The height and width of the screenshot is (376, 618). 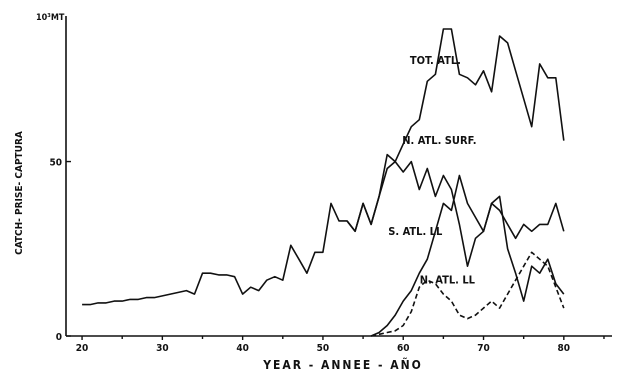 What do you see at coordinates (50, 18) in the screenshot?
I see `y-unit-label: 10³MT` at bounding box center [50, 18].